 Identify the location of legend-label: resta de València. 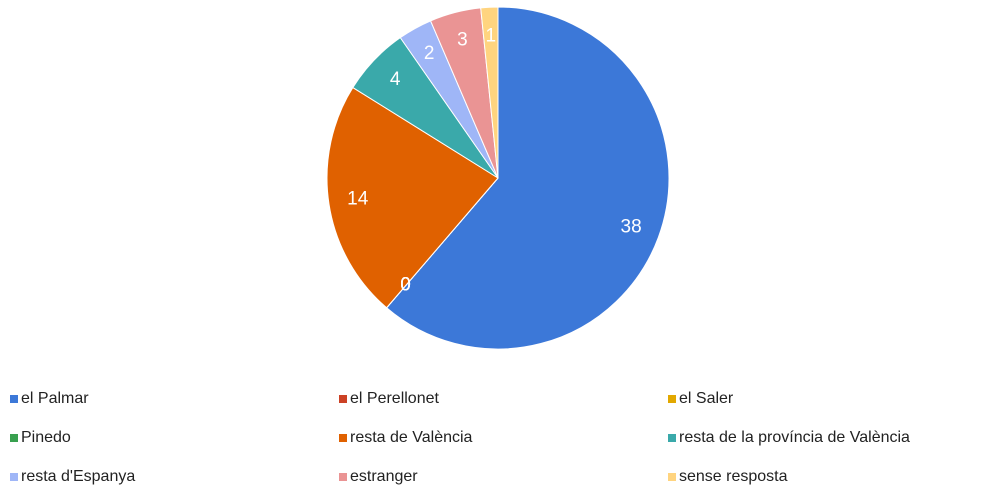
(411, 437).